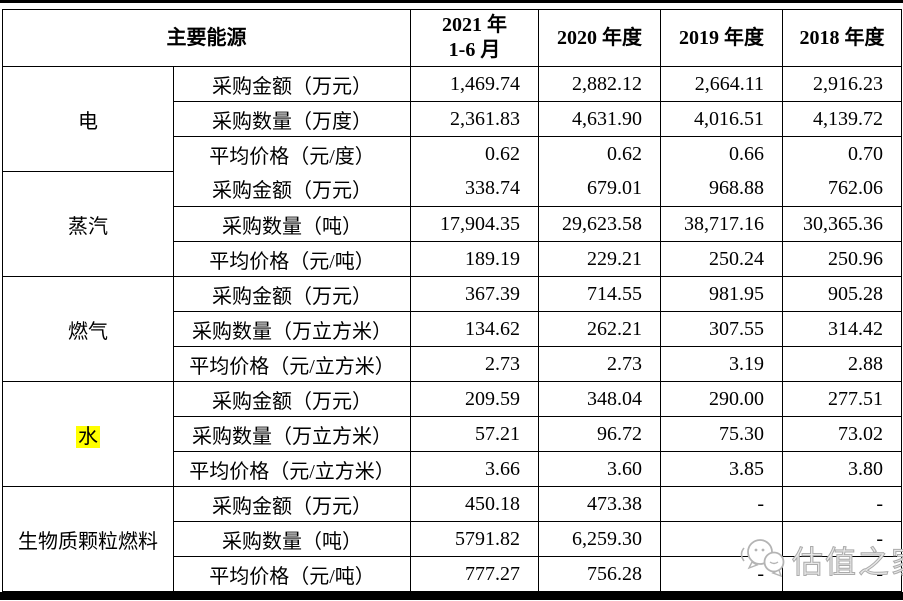 The height and width of the screenshot is (601, 903). Describe the element at coordinates (721, 294) in the screenshot. I see `cell-value: 981.95` at that location.